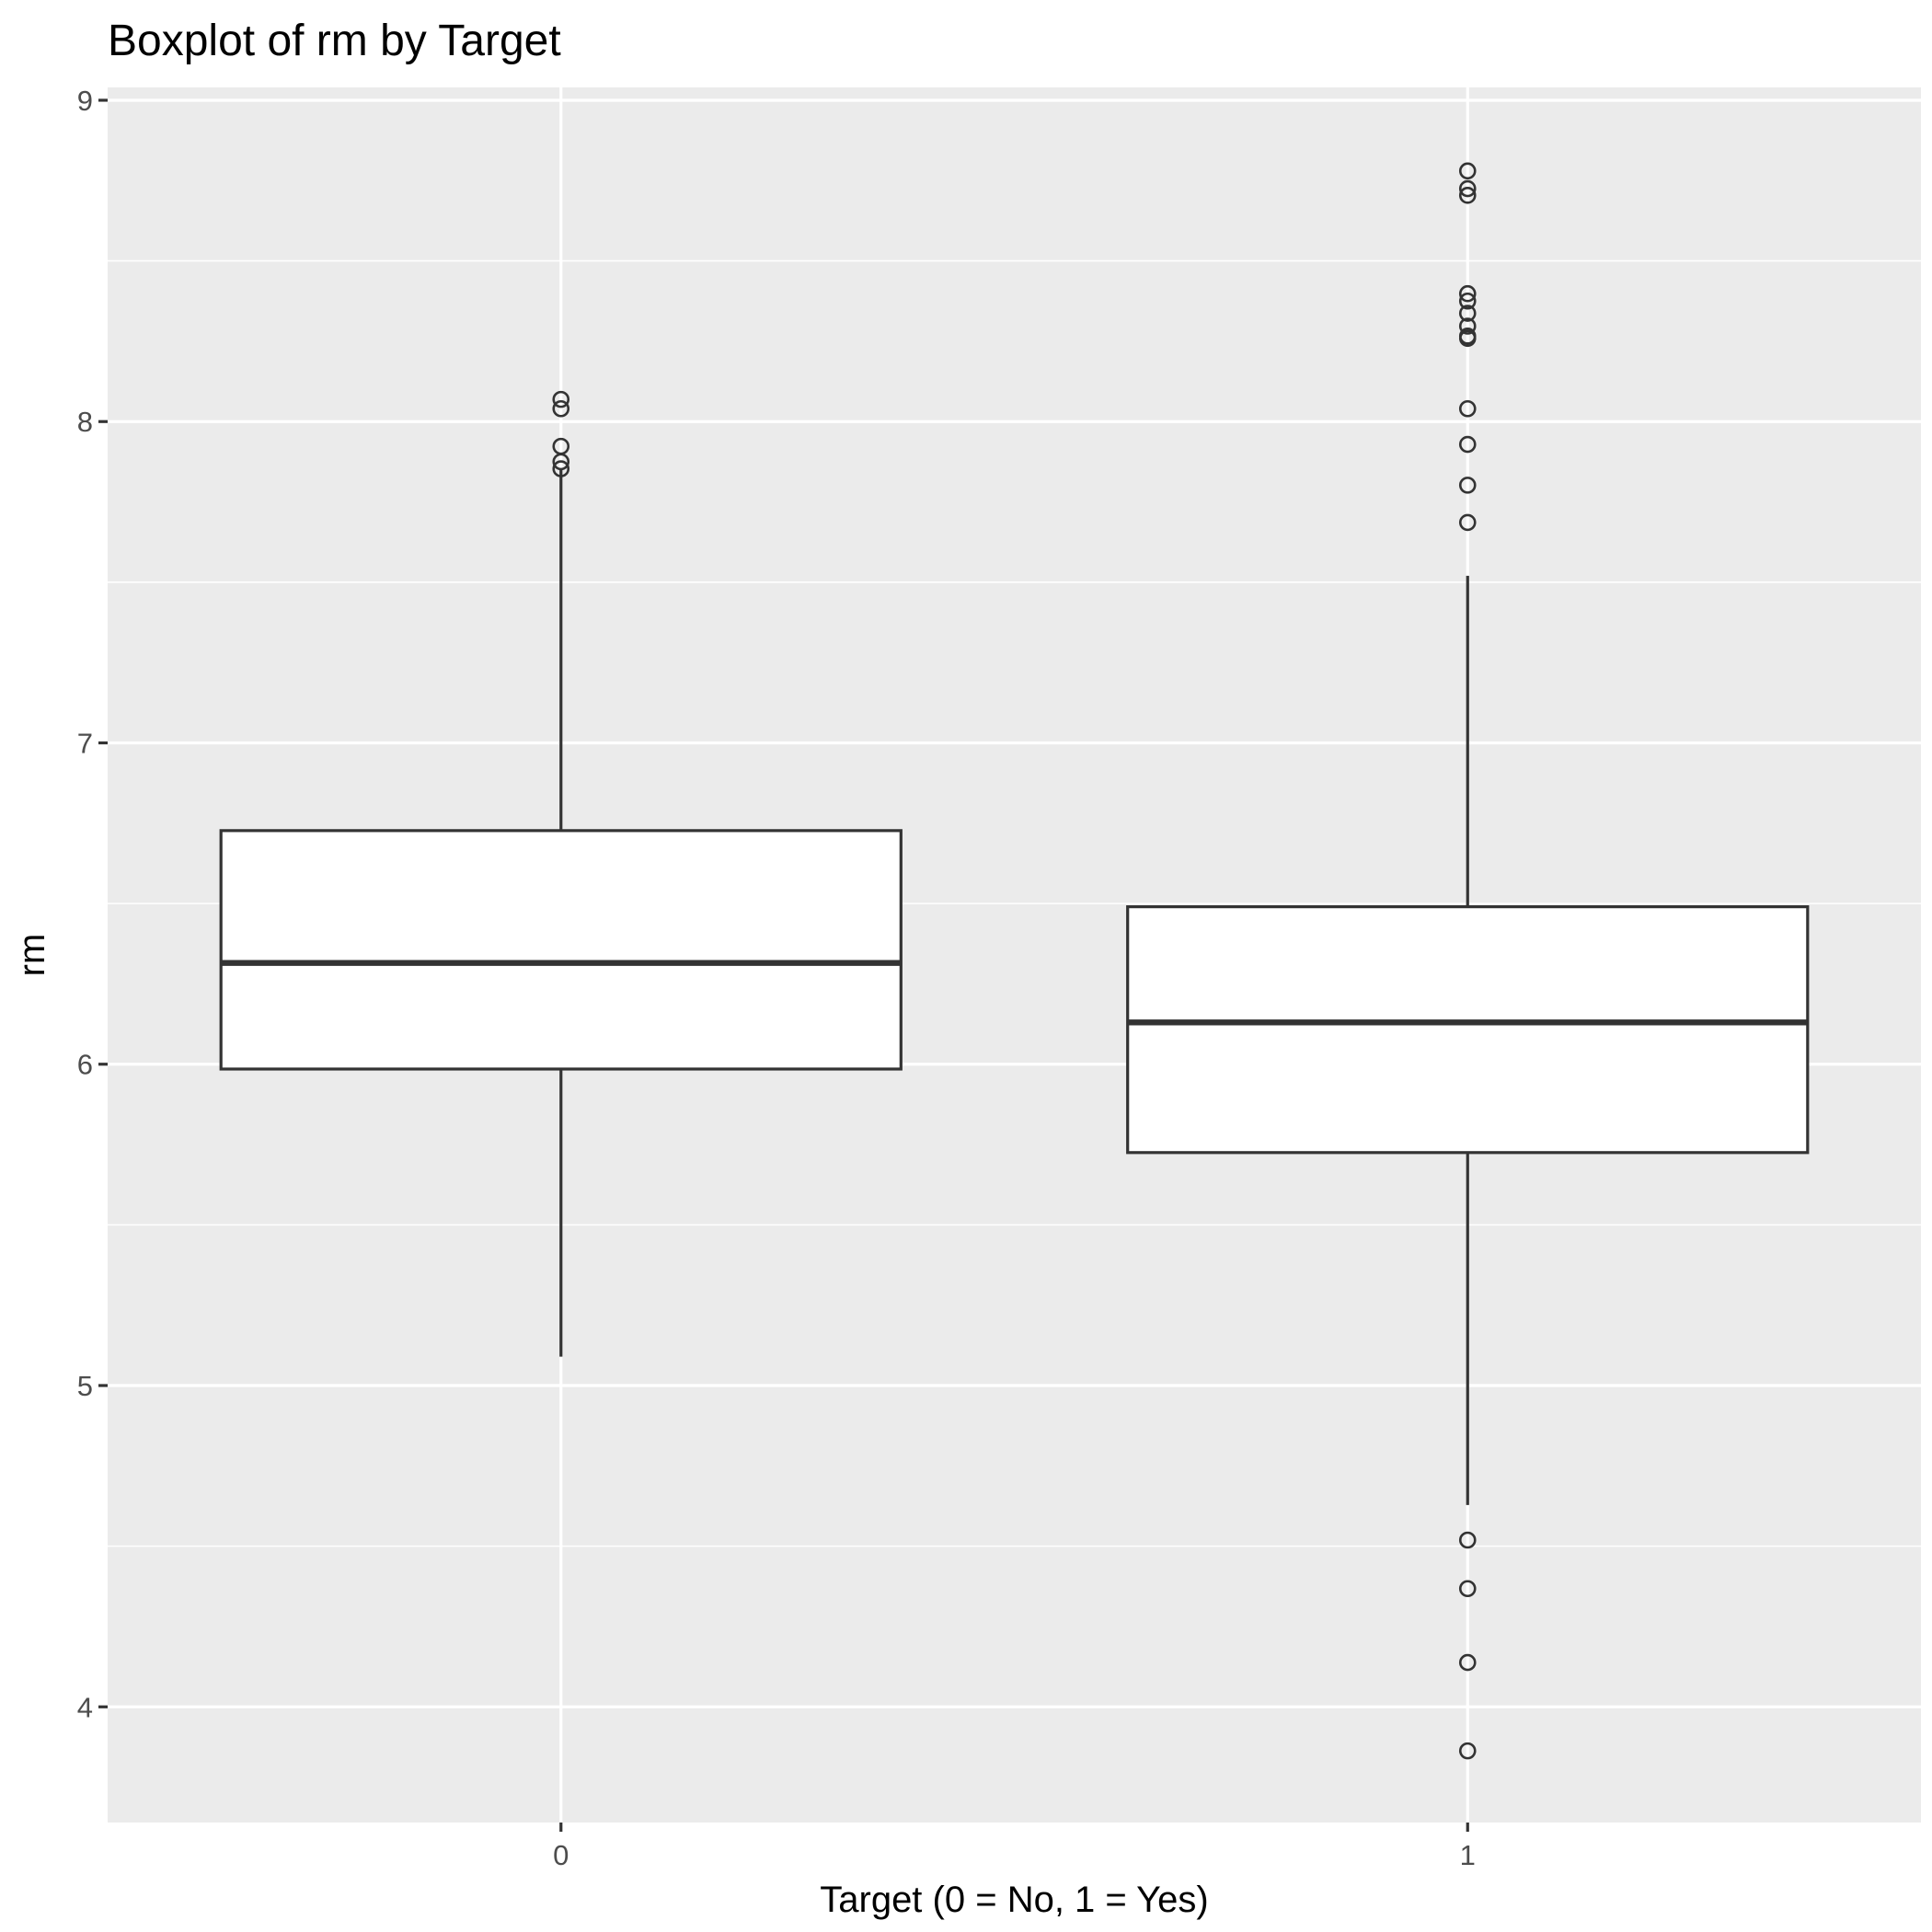 This screenshot has height=1932, width=1932. What do you see at coordinates (85, 101) in the screenshot?
I see `y-tick-label: 9` at bounding box center [85, 101].